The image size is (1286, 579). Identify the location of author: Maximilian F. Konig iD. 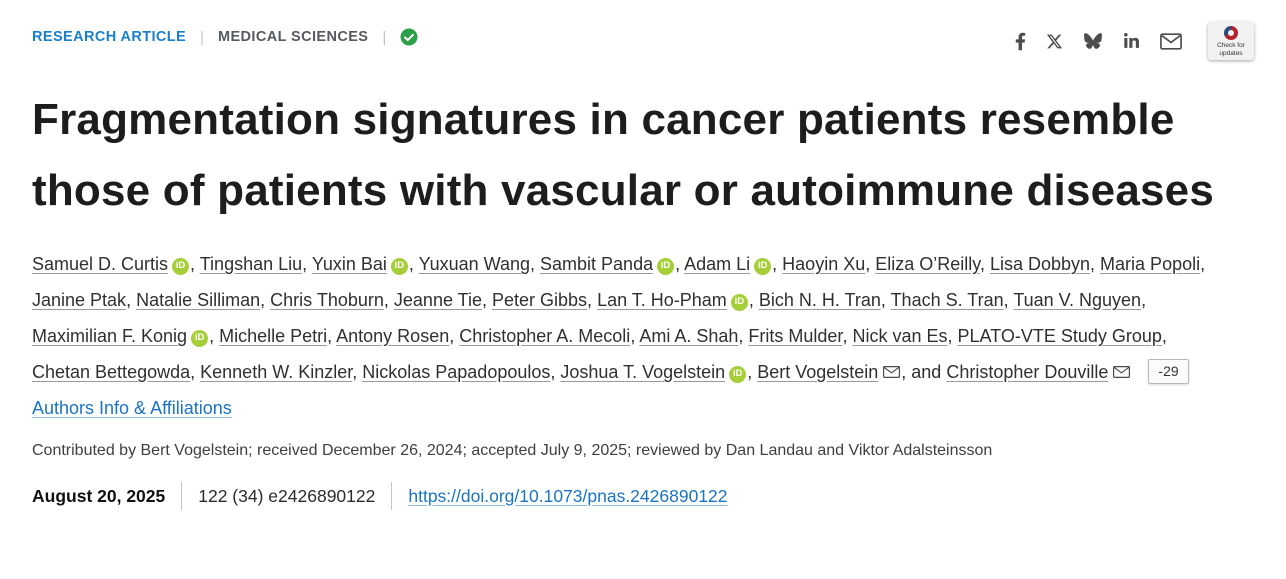
(120, 336).